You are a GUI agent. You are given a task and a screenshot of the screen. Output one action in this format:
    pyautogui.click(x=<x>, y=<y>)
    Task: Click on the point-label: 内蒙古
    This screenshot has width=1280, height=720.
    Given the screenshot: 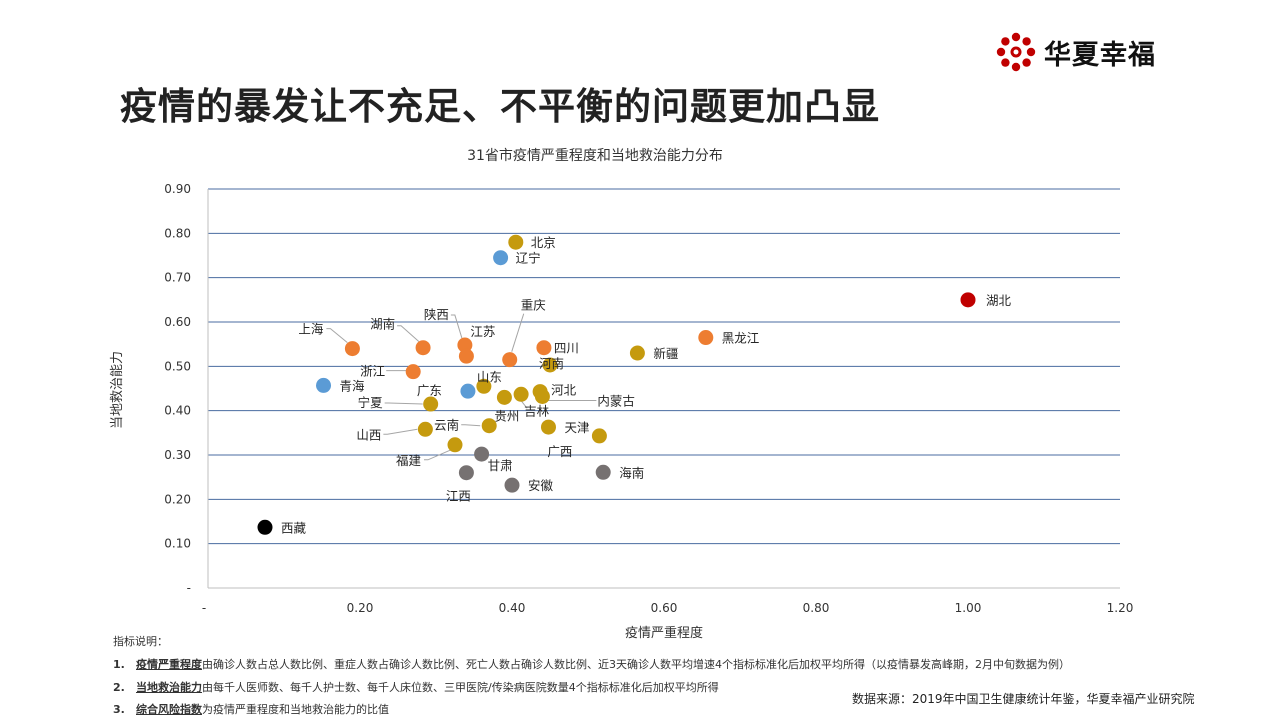 What is the action you would take?
    pyautogui.click(x=616, y=400)
    